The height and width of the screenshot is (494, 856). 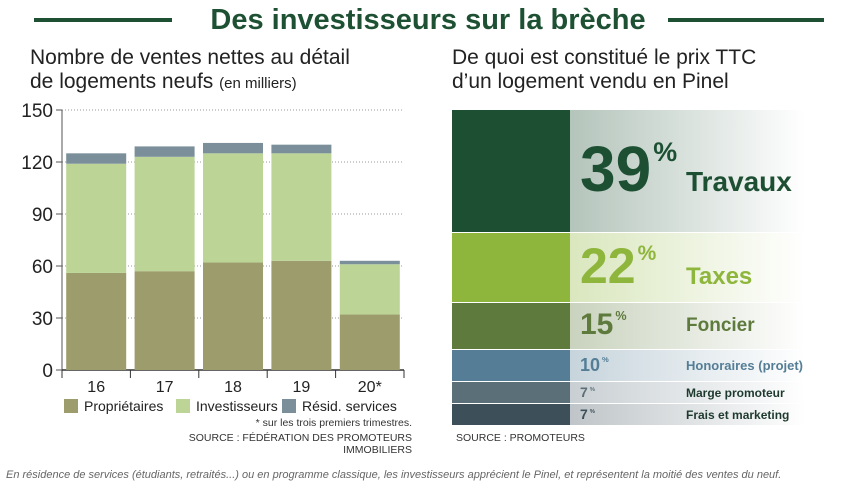 What do you see at coordinates (349, 406) in the screenshot?
I see `legend-label: Résid. services` at bounding box center [349, 406].